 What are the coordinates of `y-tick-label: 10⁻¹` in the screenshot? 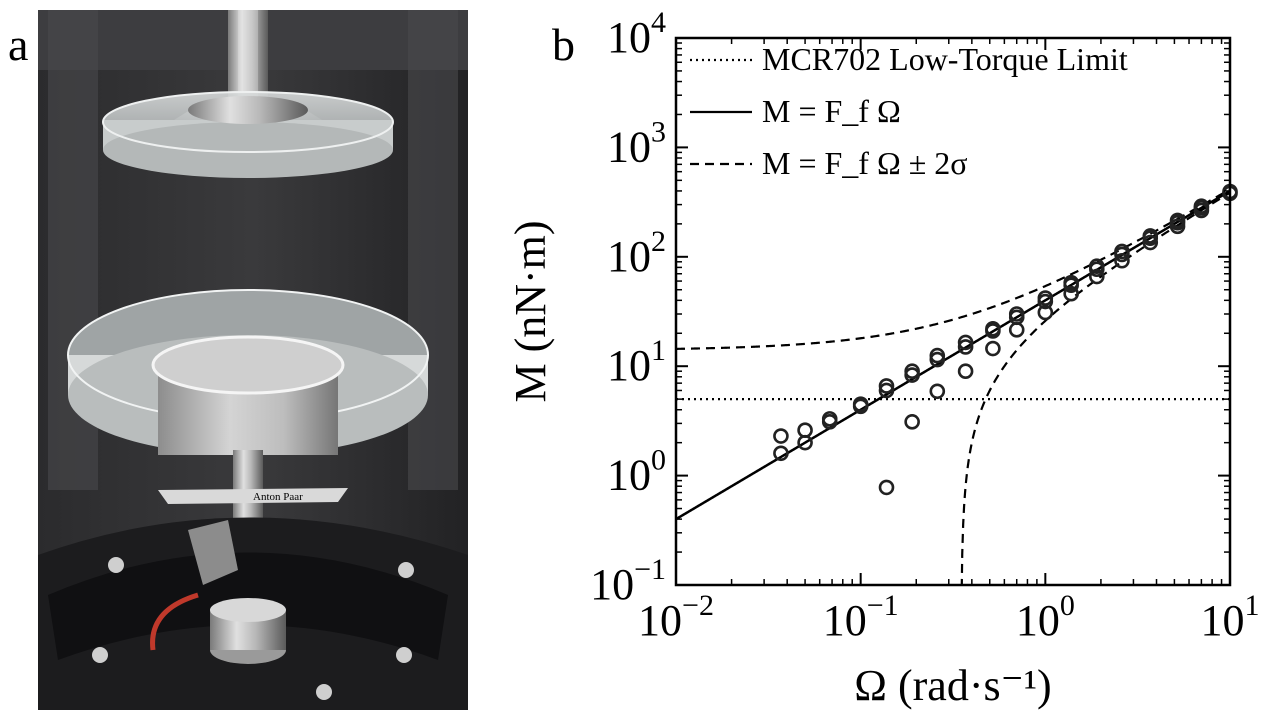 It's located at (628, 581).